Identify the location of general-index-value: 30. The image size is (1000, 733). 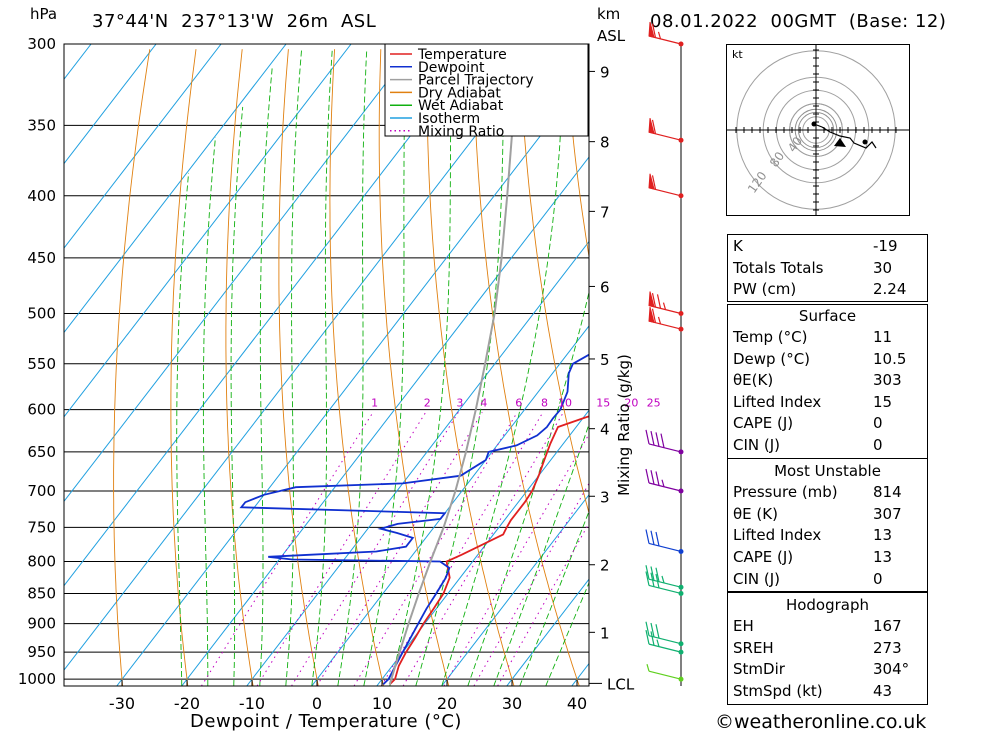
(883, 267).